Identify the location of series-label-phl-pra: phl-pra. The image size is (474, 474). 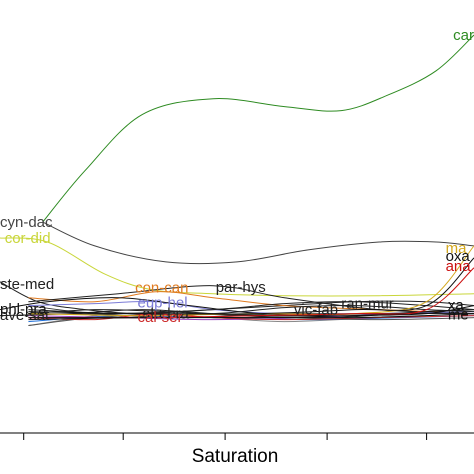
(23, 309).